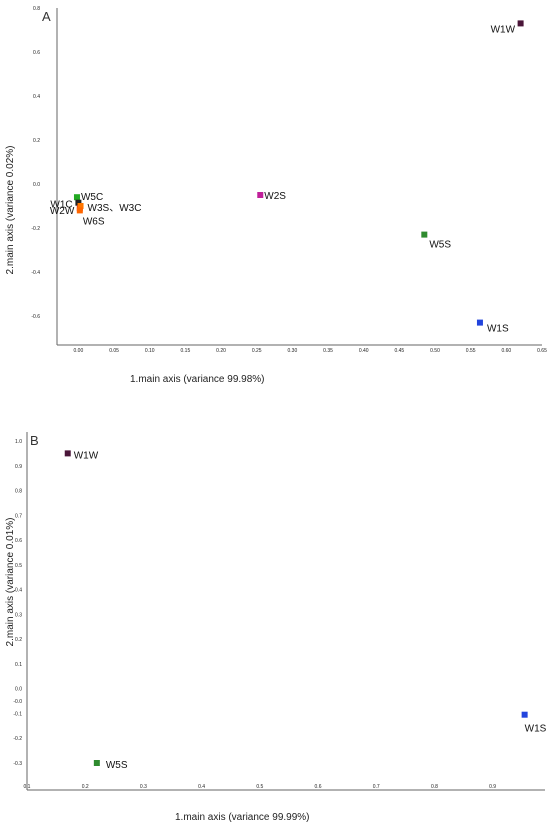 This screenshot has width=550, height=826. Describe the element at coordinates (318, 787) in the screenshot. I see `x-tick-label: 0.6` at that location.